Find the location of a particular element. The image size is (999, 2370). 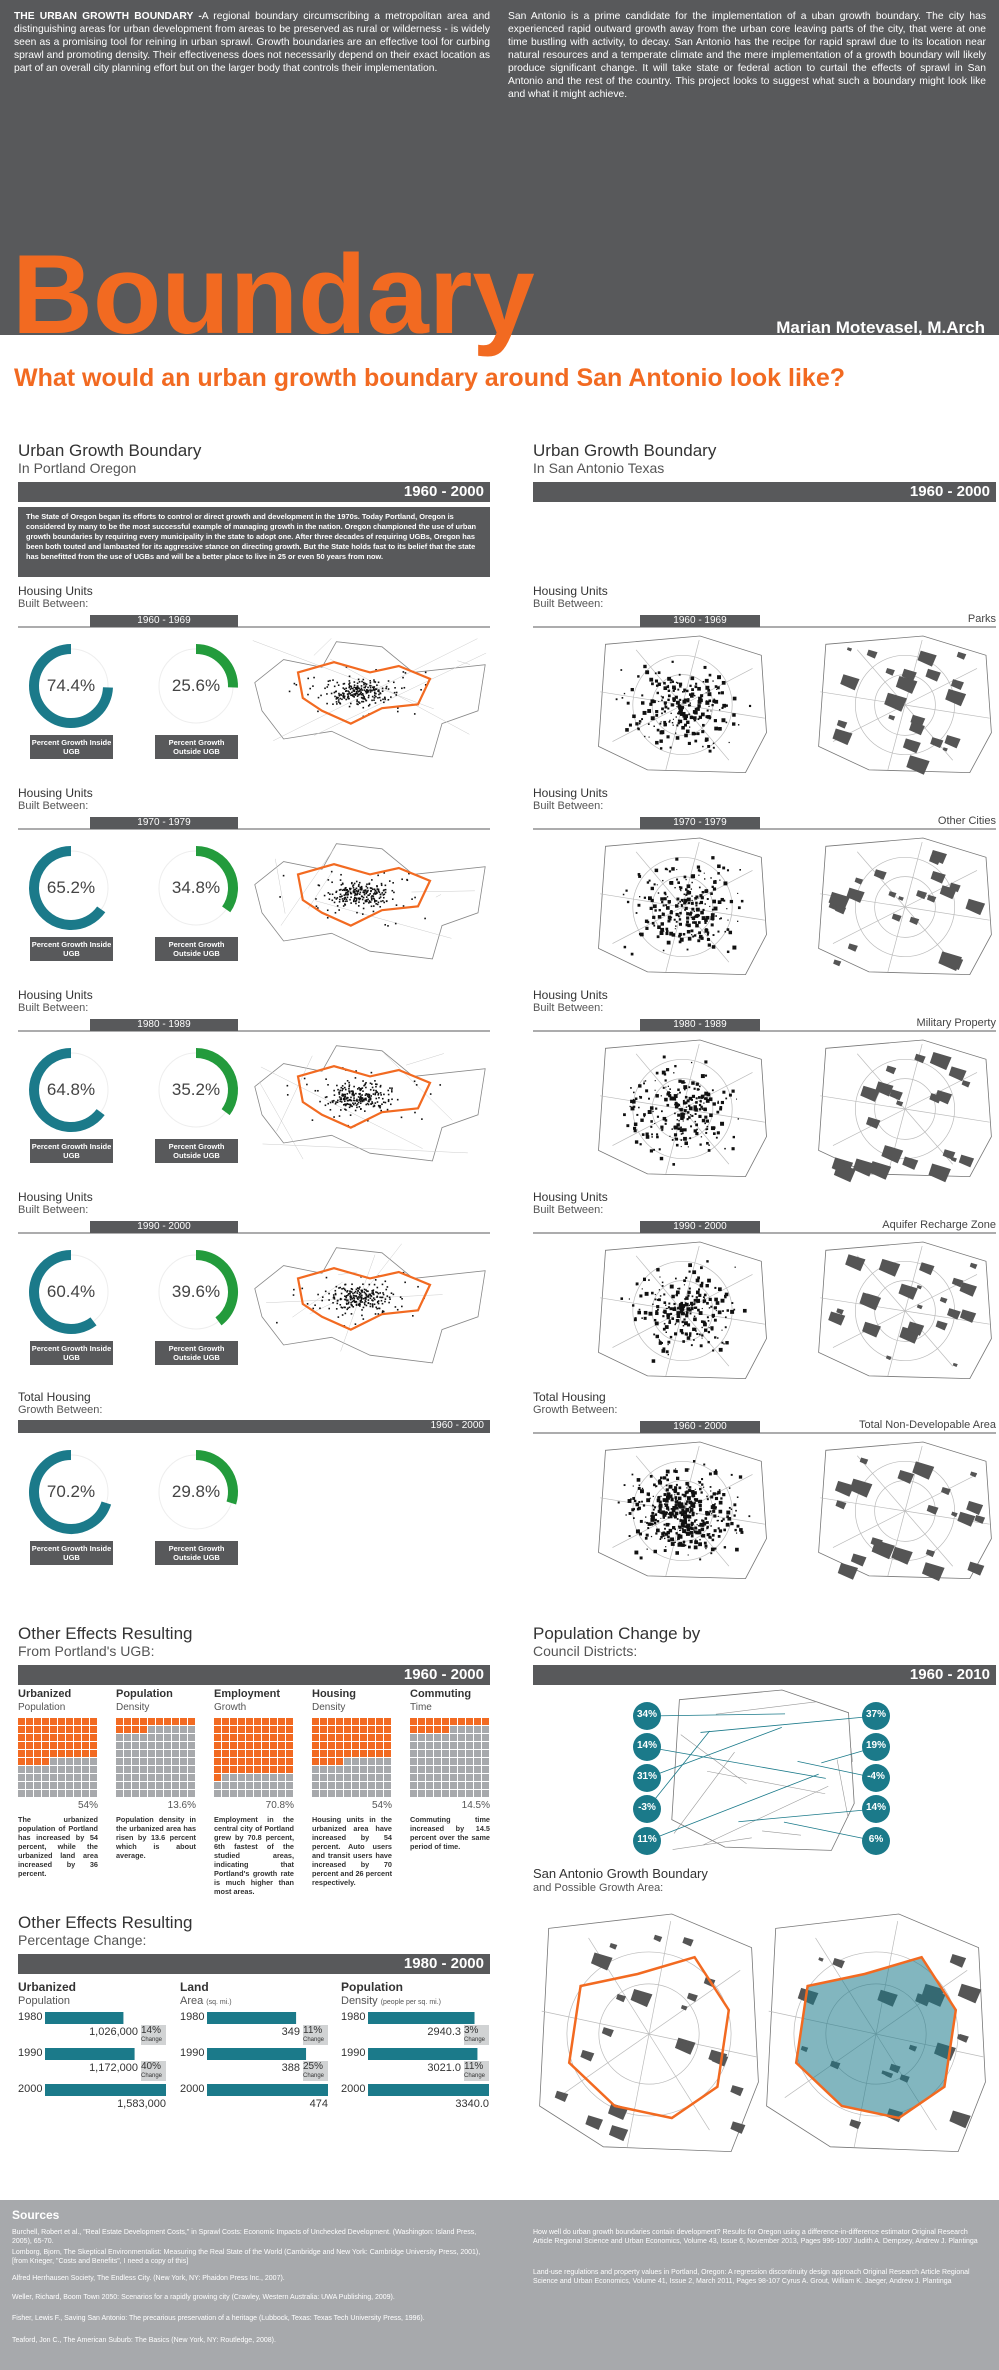

section-title: San Antonio Growth Boundary is located at coordinates (620, 1873).